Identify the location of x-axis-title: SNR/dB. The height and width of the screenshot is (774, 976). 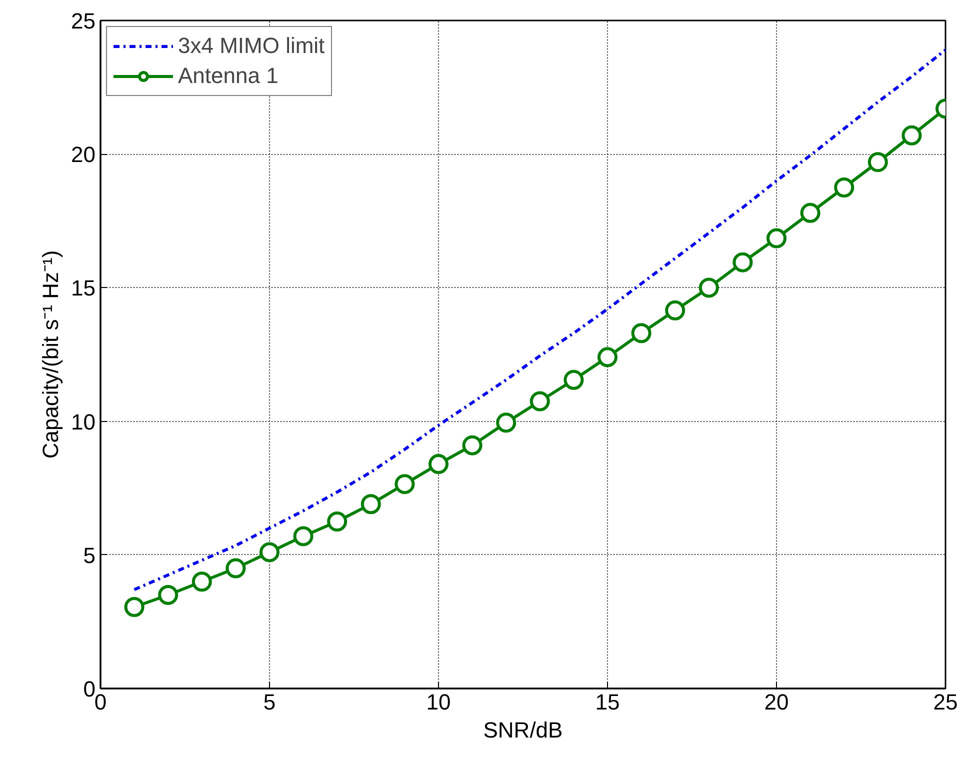
(523, 730).